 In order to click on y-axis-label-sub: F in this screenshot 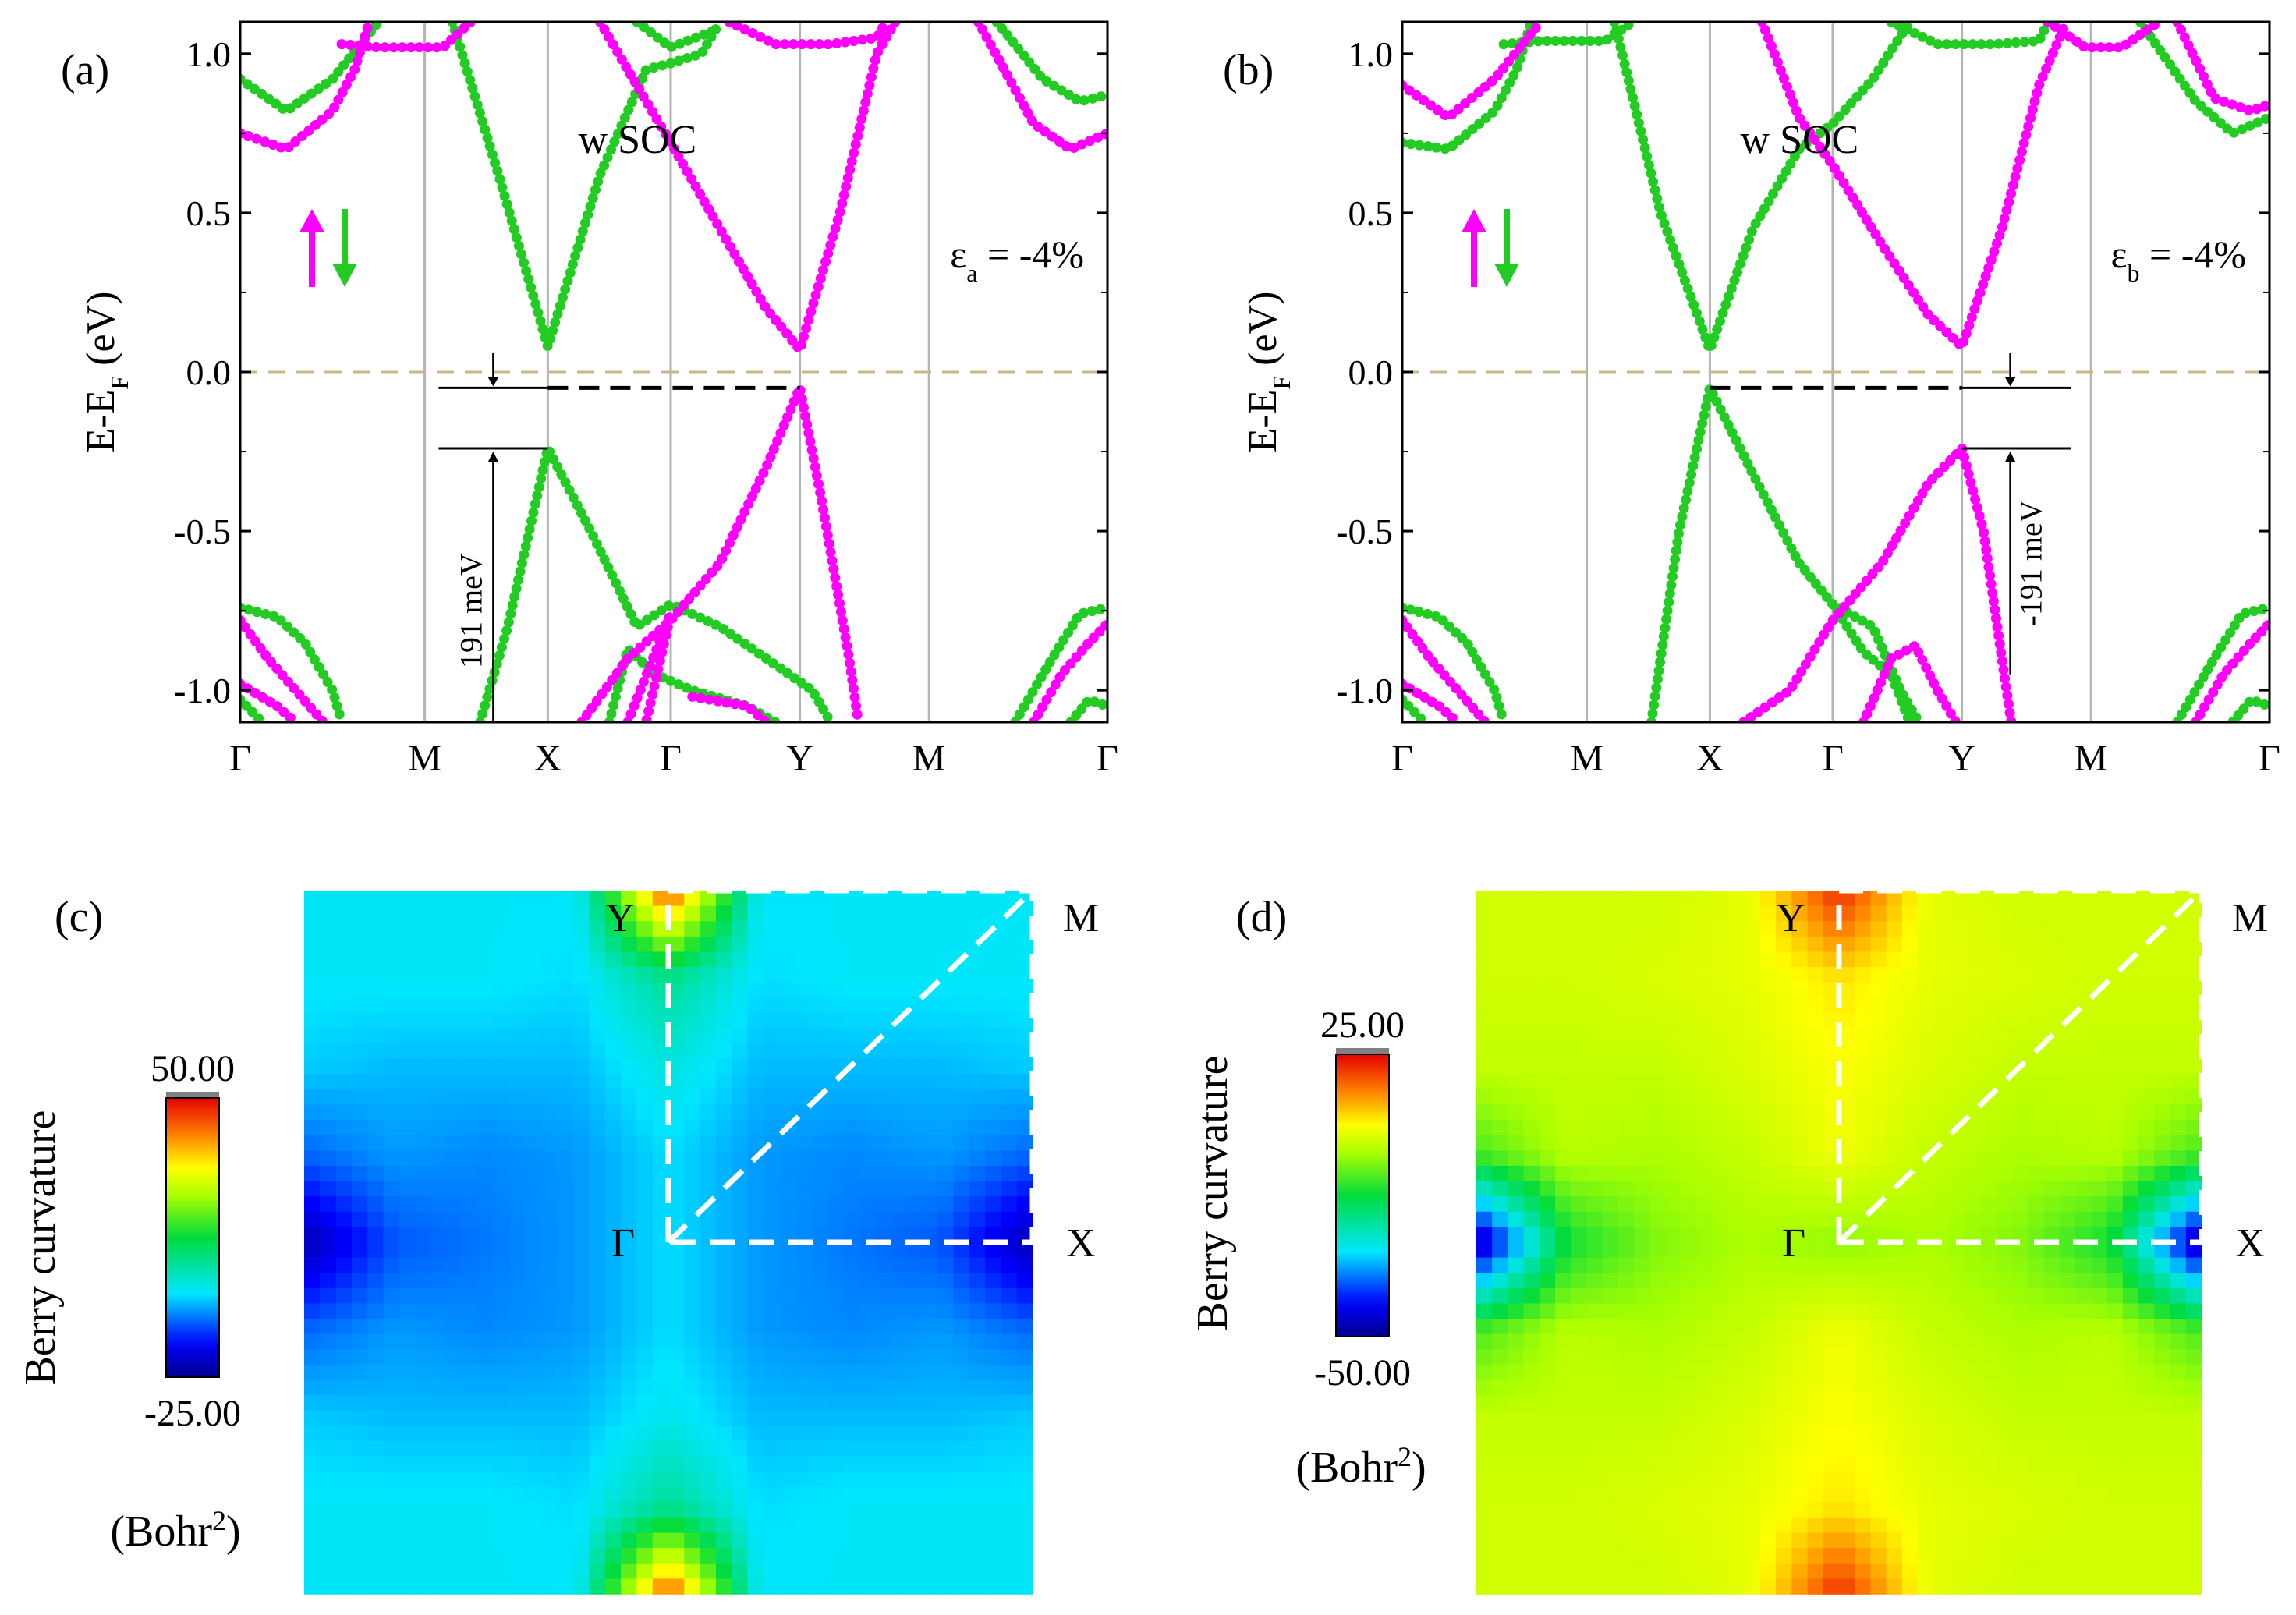, I will do `click(119, 383)`.